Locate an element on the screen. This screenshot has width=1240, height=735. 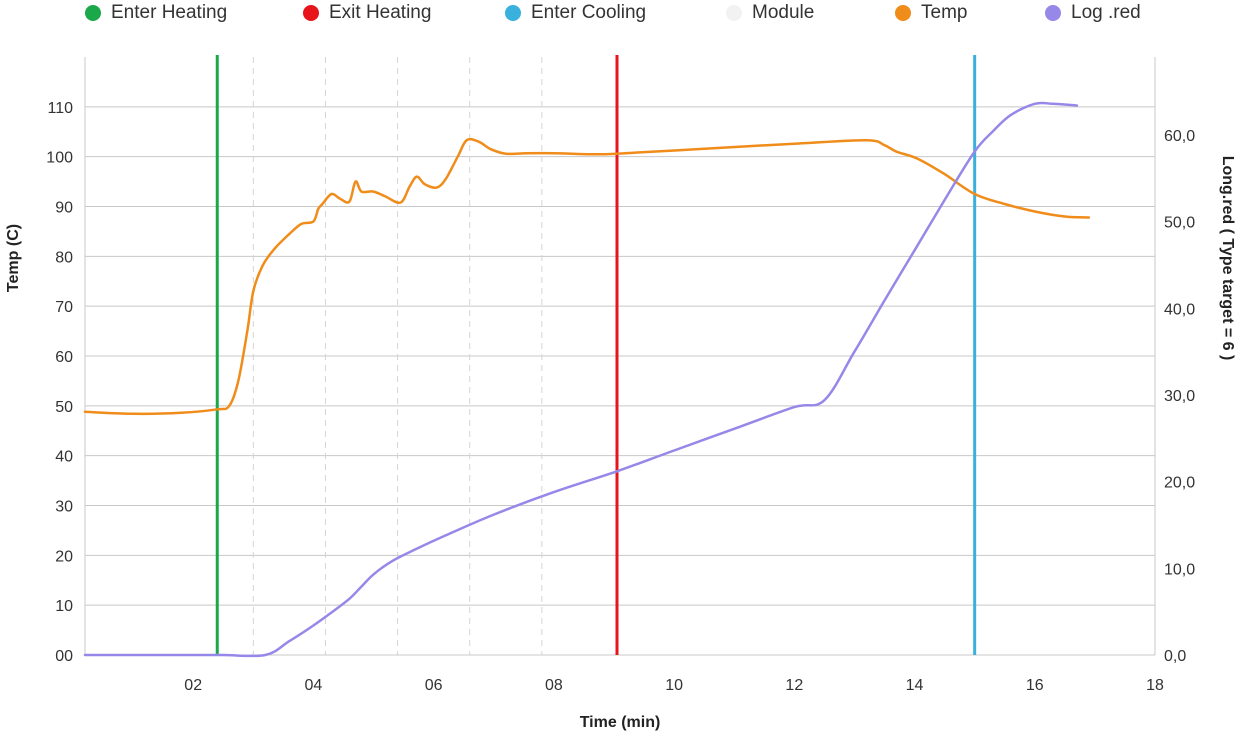
y-left-tick-label: 90 is located at coordinates (64, 208).